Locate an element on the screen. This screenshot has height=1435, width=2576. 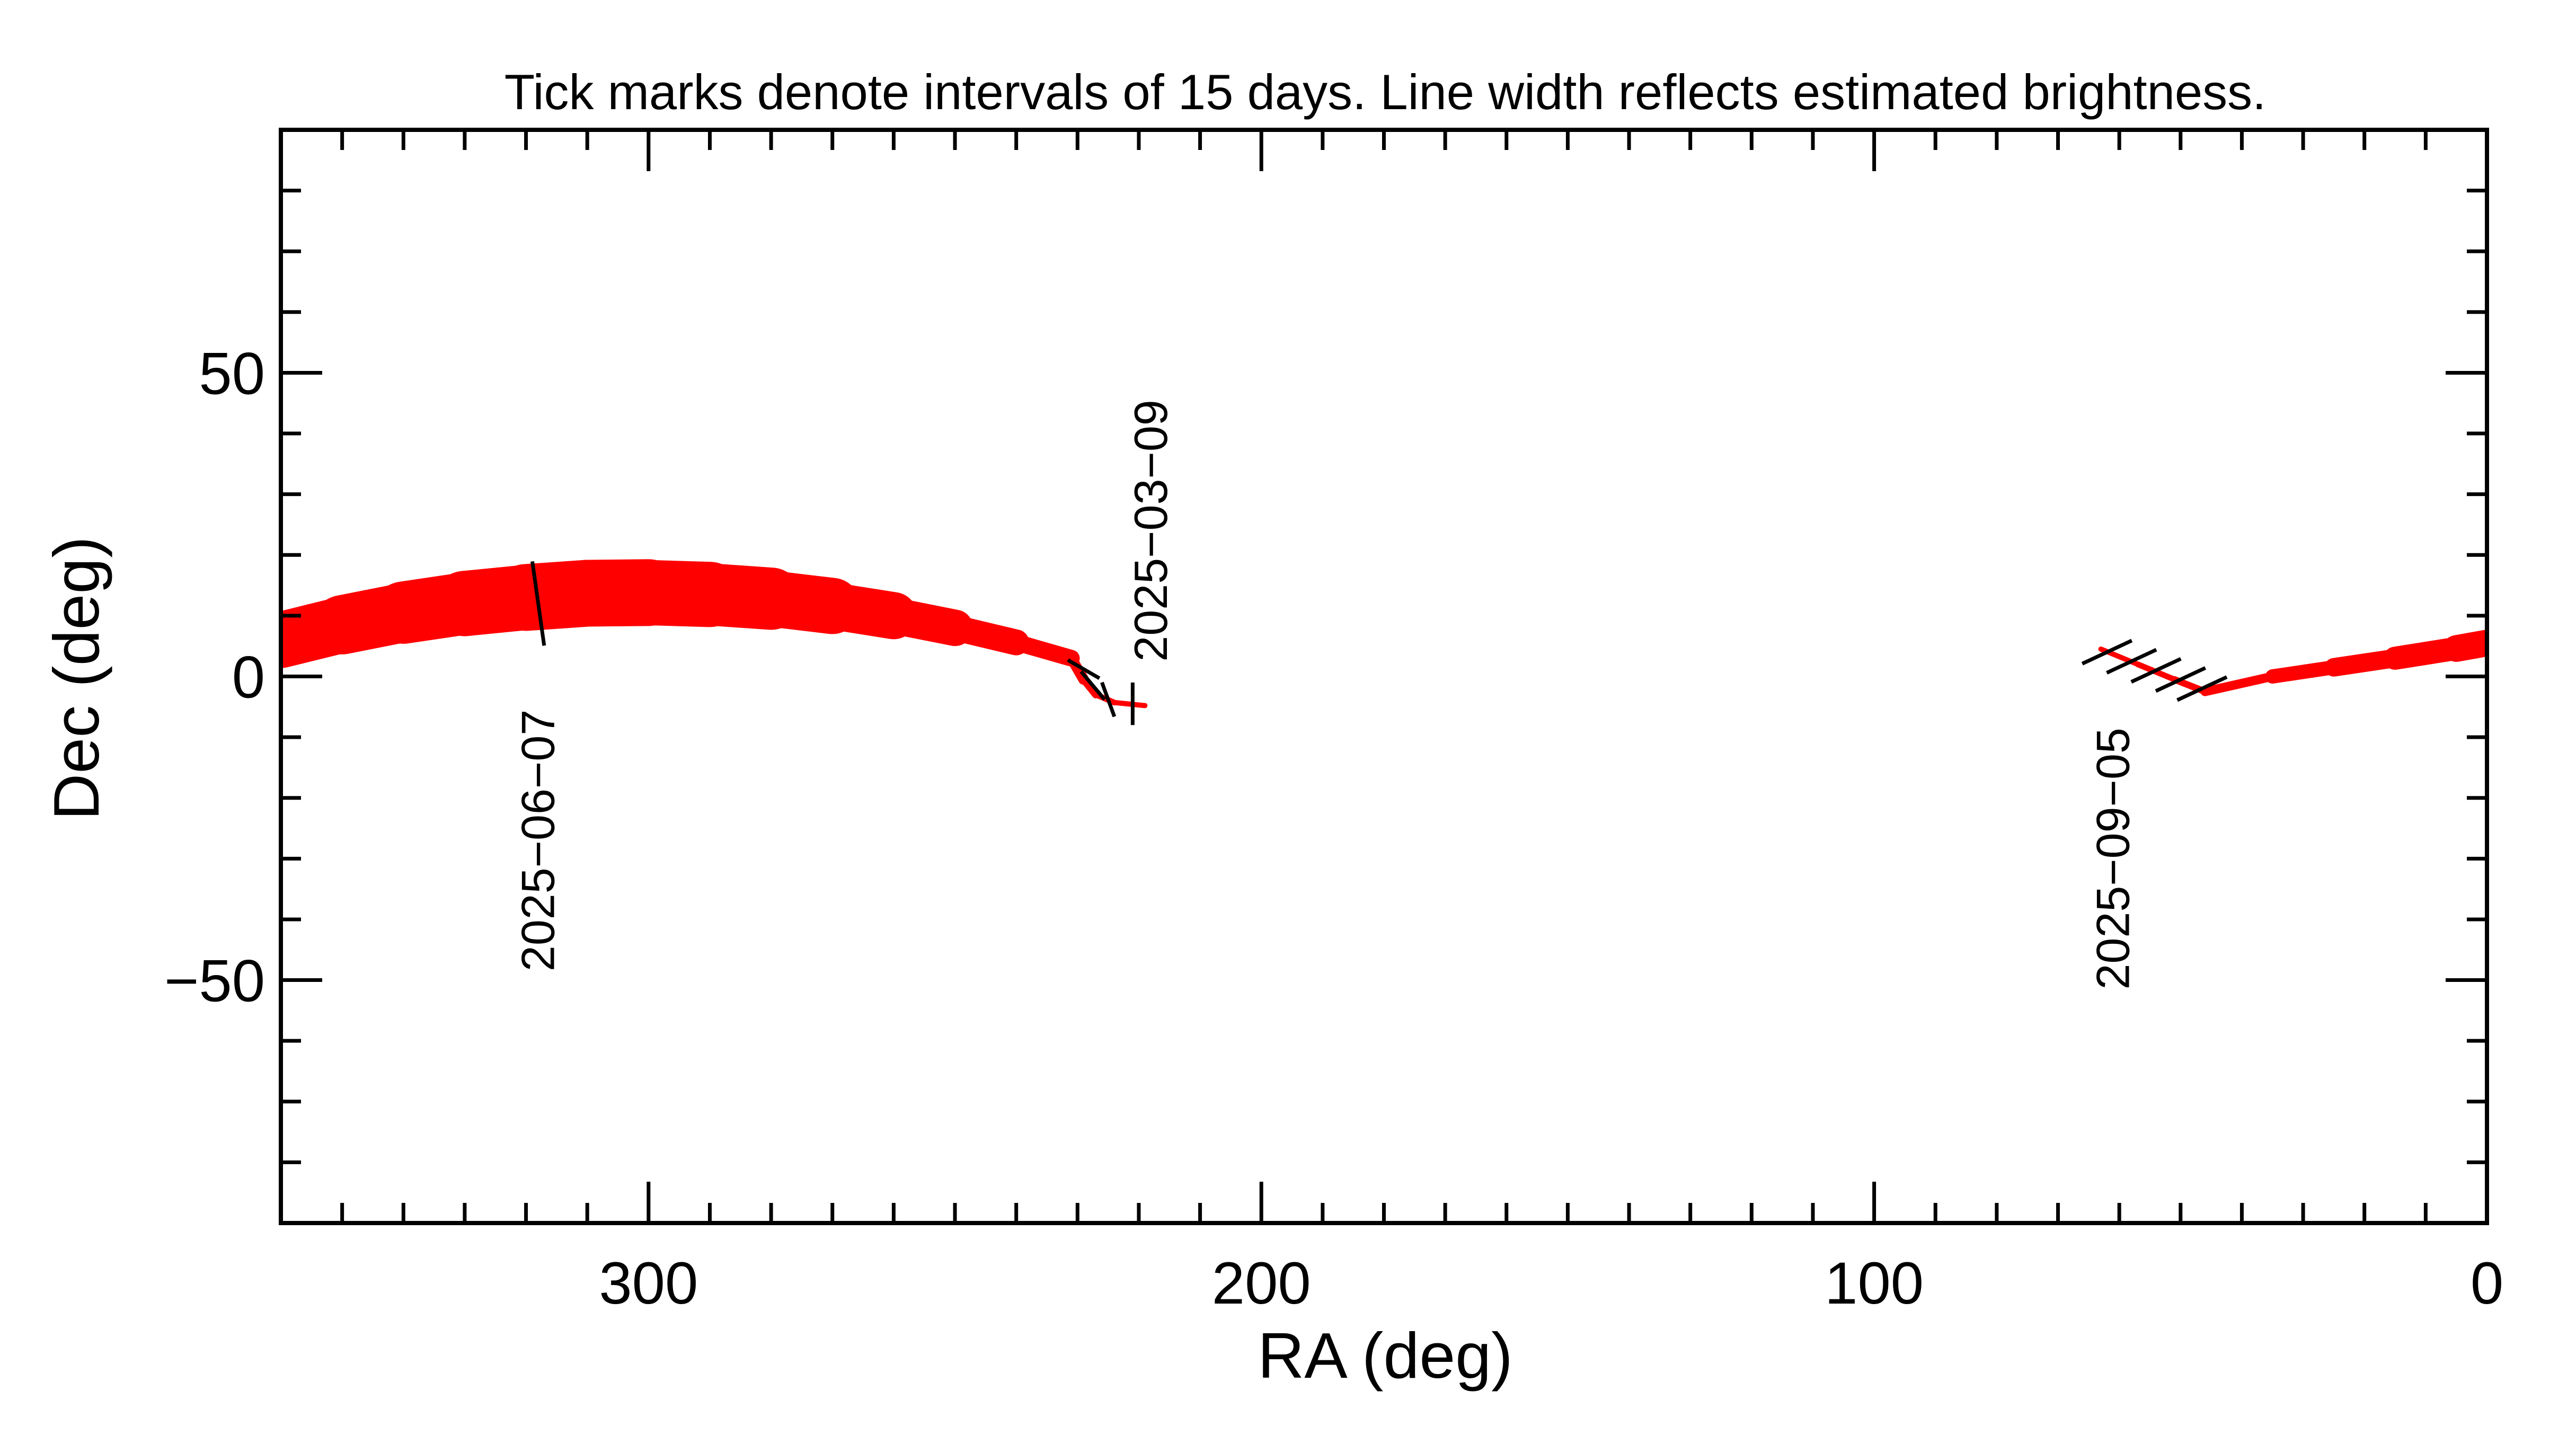
x-tick-label: 200 is located at coordinates (1261, 1283).